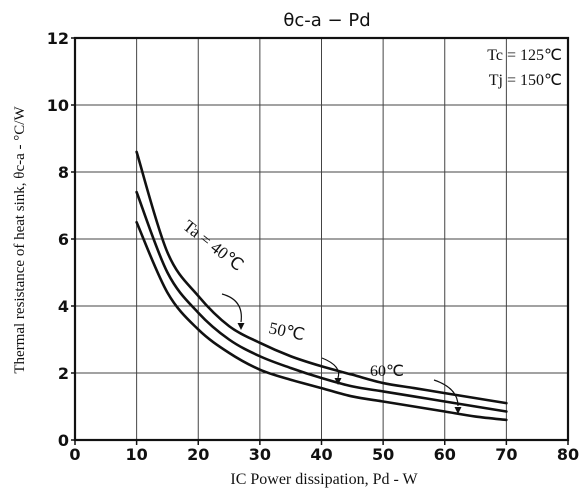 The image size is (581, 490). What do you see at coordinates (321, 454) in the screenshot?
I see `x-tick-label: 40` at bounding box center [321, 454].